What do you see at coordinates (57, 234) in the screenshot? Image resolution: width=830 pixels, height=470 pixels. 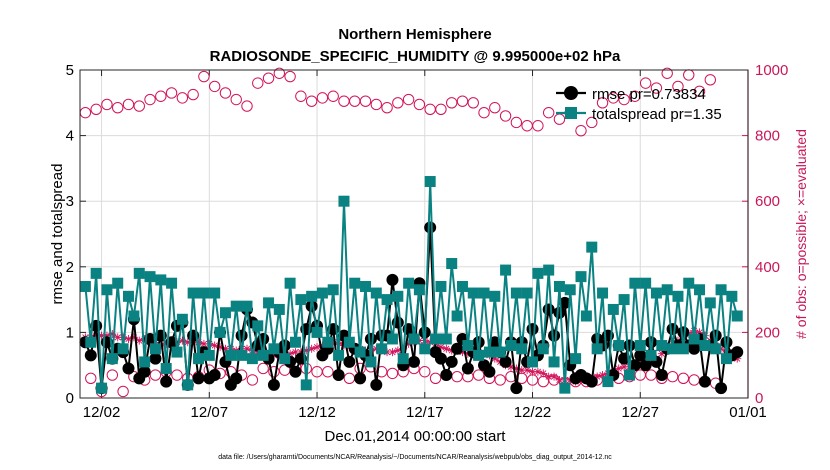 I see `y-axis-label: rmse and totalspread` at bounding box center [57, 234].